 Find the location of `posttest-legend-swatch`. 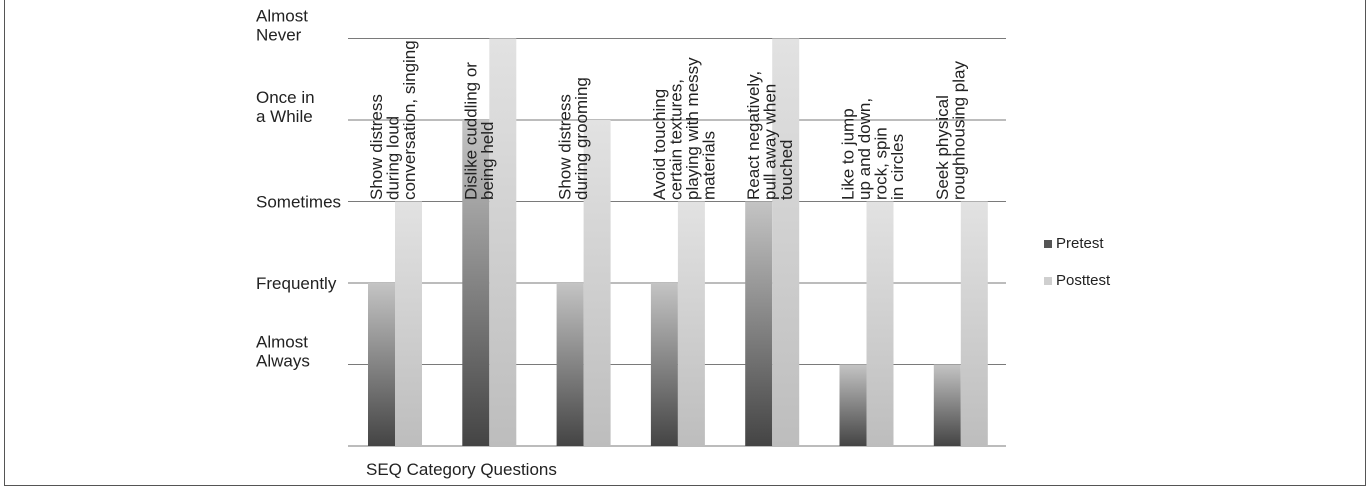

posttest-legend-swatch is located at coordinates (1048, 281).